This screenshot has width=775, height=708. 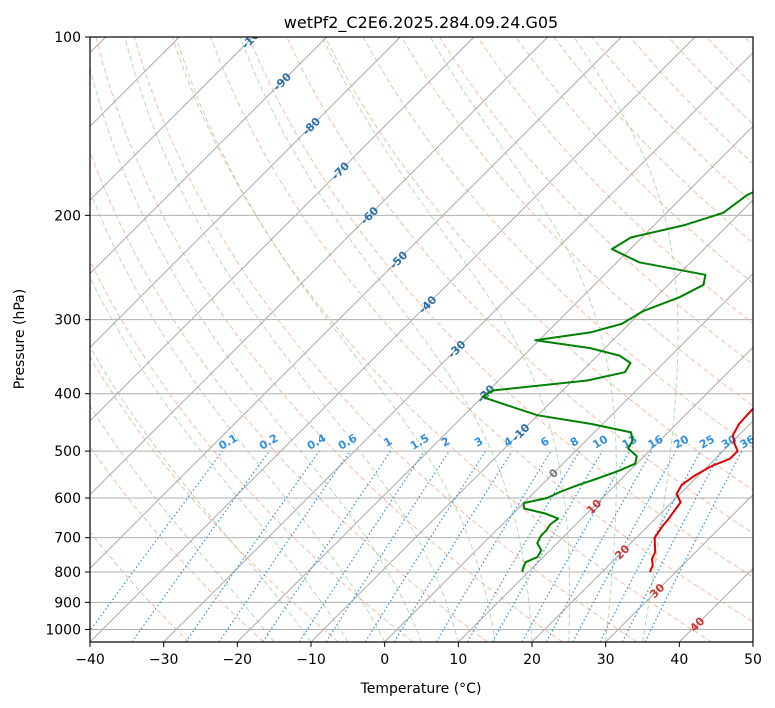 I want to click on y-tick-label: 500, so click(x=67, y=452).